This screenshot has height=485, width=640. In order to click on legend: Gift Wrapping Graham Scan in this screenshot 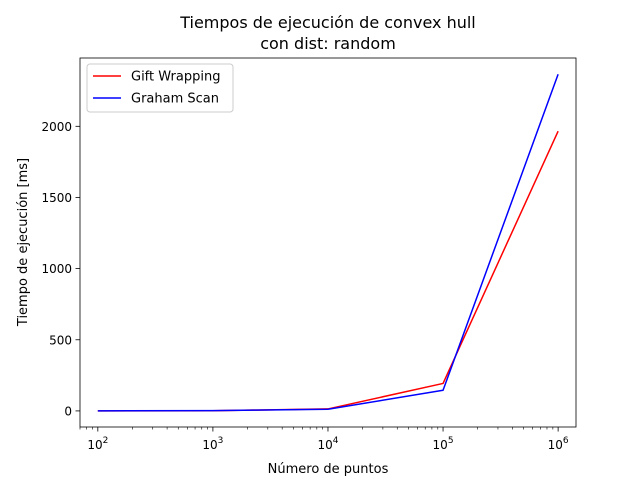, I will do `click(160, 88)`.